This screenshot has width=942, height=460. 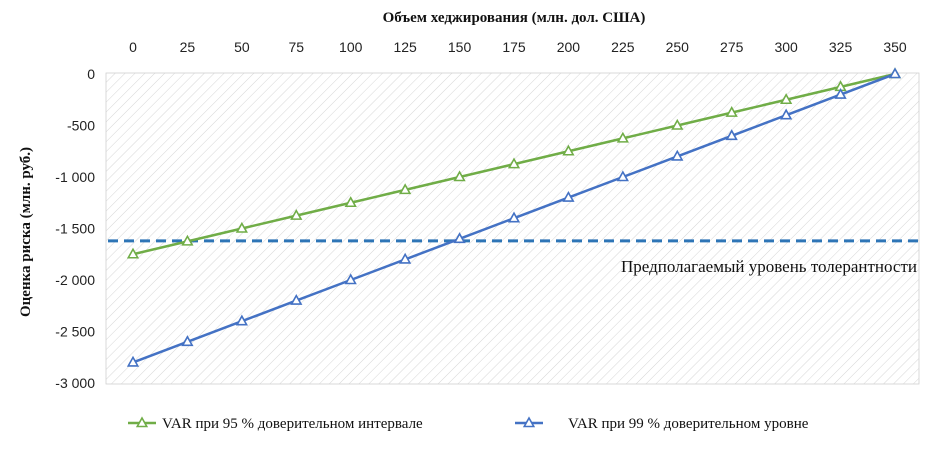 I want to click on legend-label: VAR при 95 % доверительном интервале, so click(x=292, y=424).